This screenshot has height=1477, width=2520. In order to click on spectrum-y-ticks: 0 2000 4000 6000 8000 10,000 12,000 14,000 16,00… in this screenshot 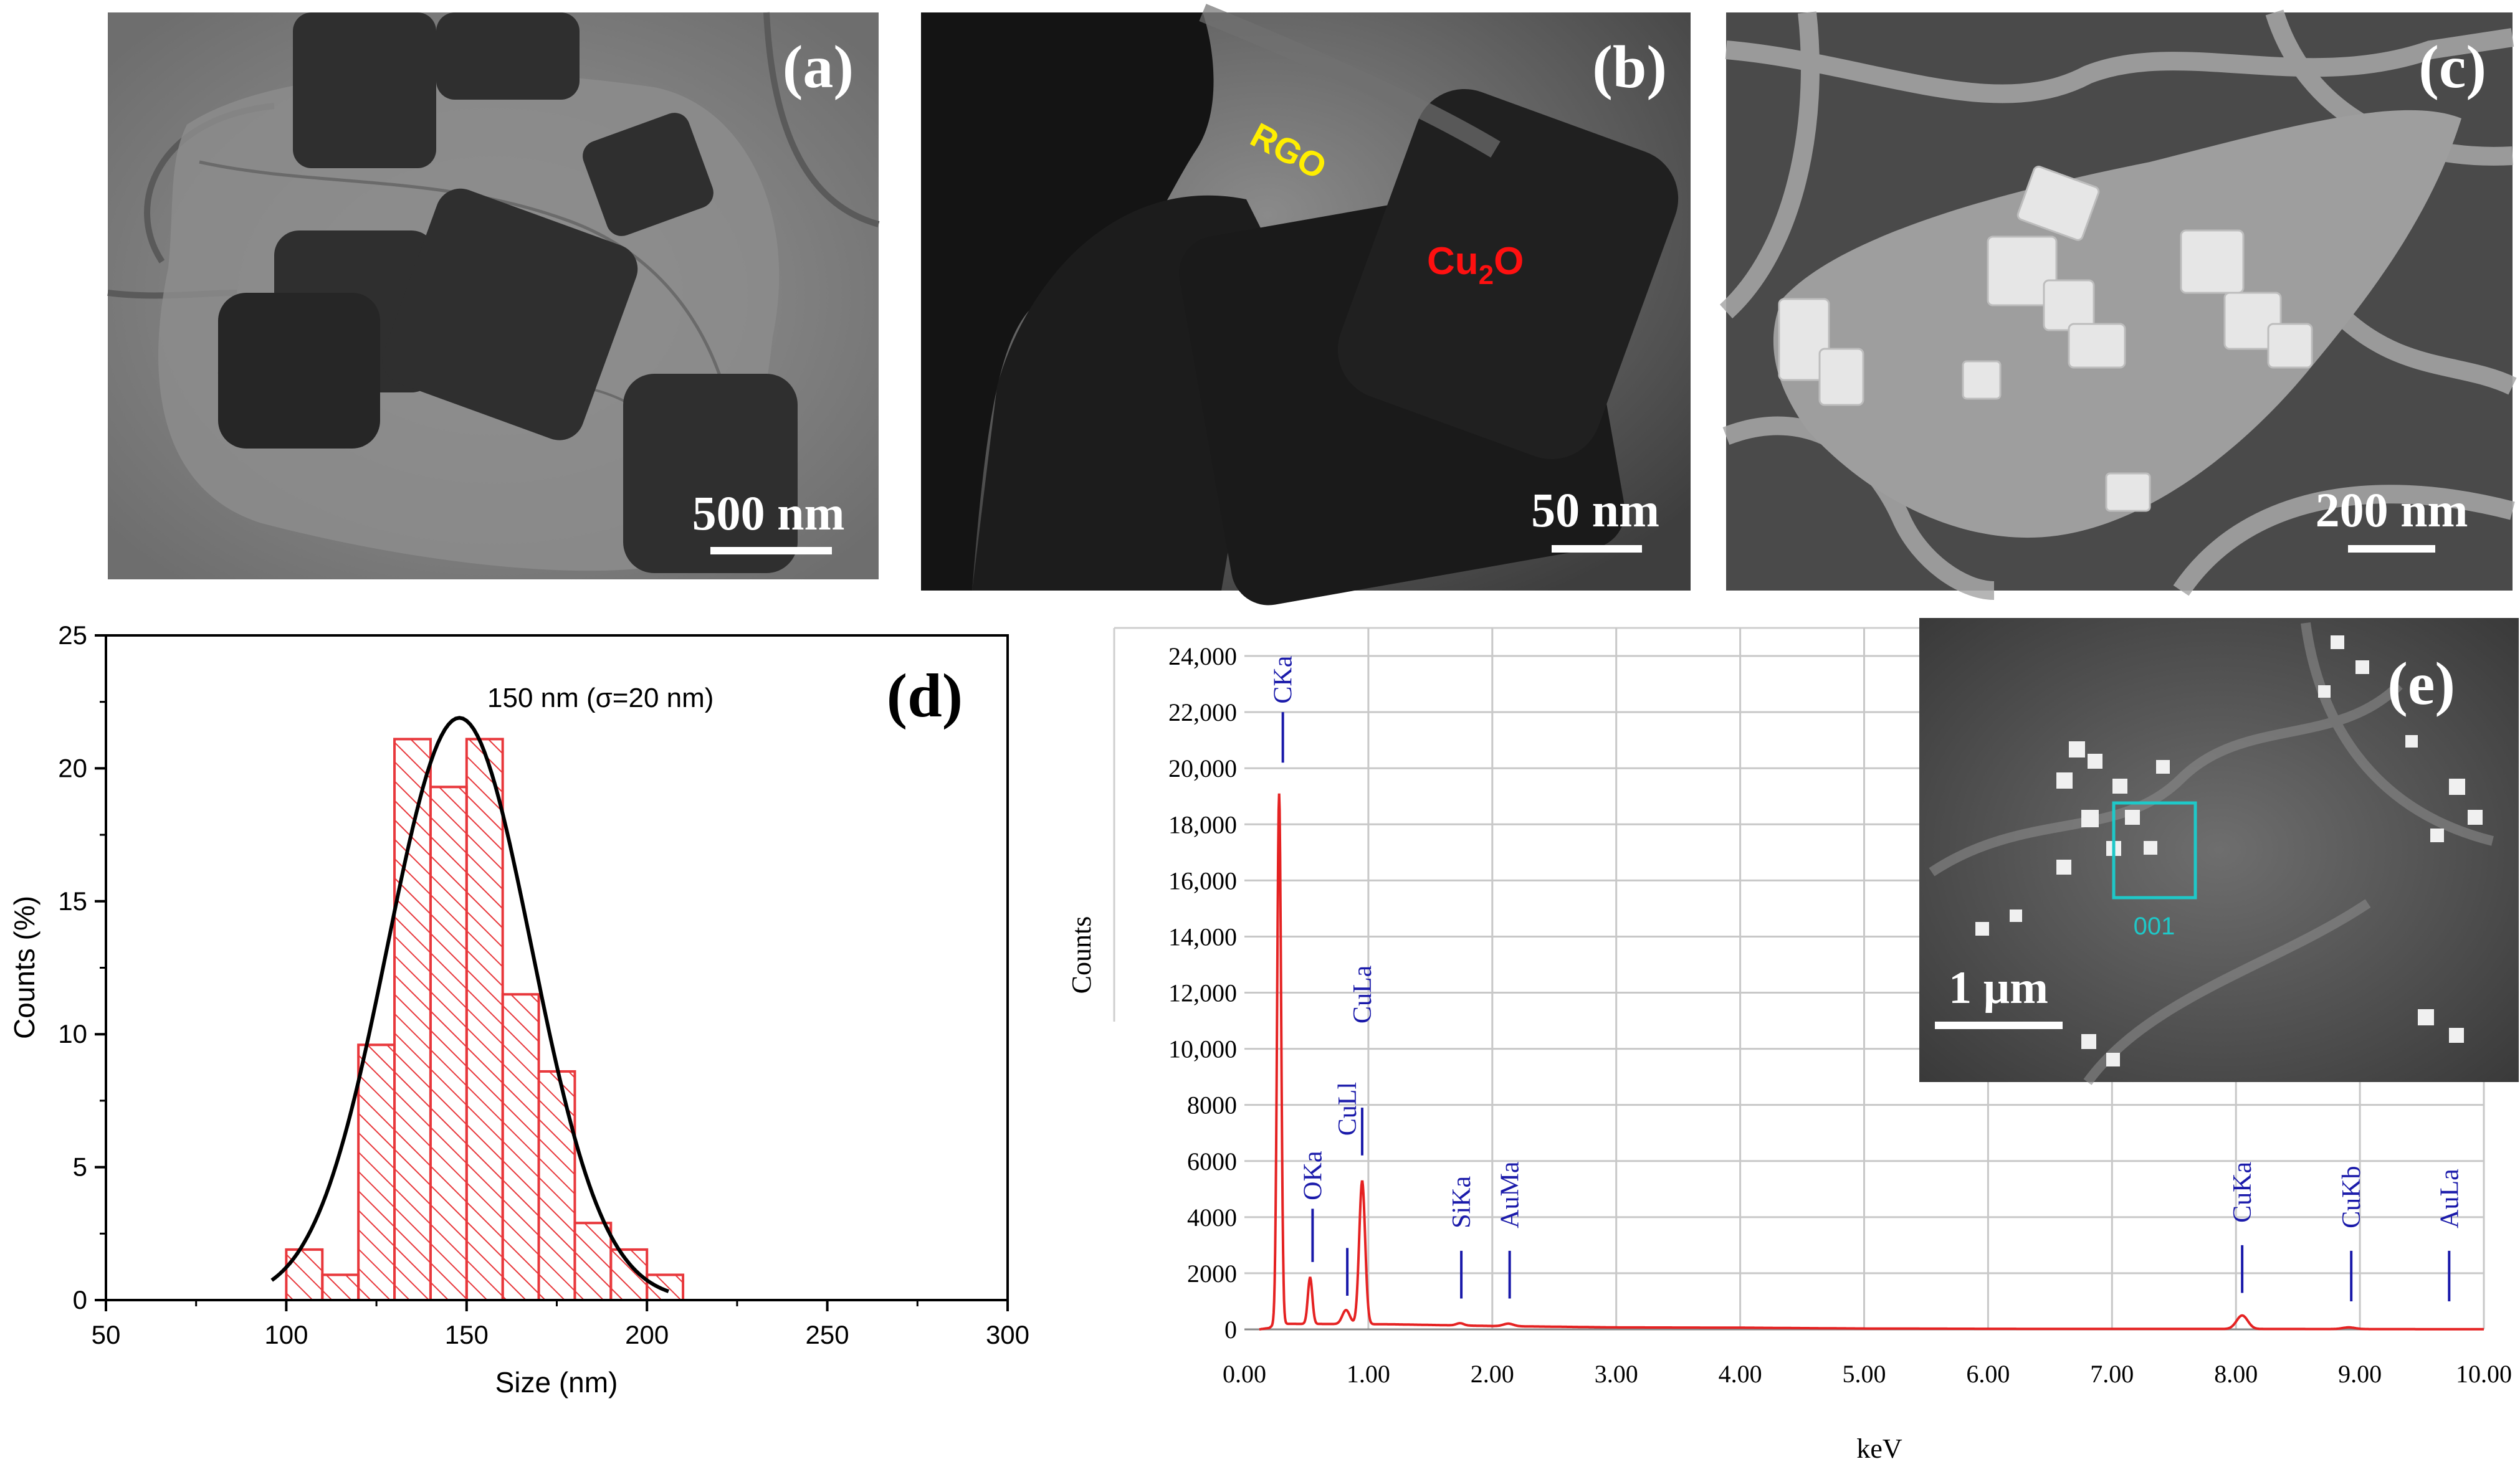, I will do `click(1202, 993)`.